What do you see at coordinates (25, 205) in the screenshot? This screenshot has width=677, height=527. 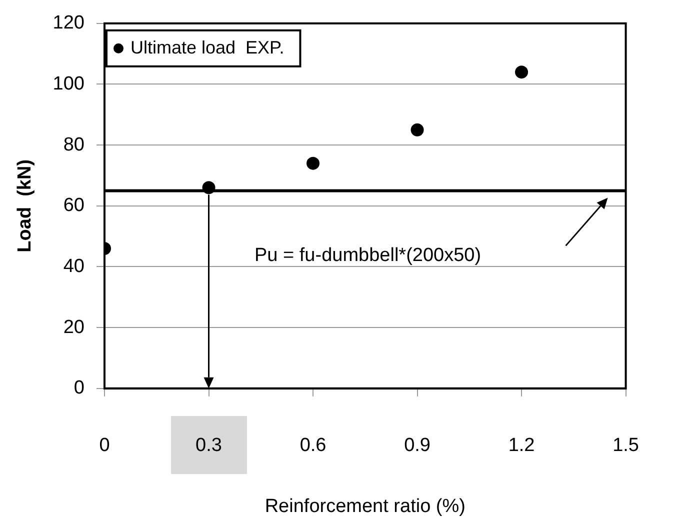 I see `y-axis-title: Load (kN)` at bounding box center [25, 205].